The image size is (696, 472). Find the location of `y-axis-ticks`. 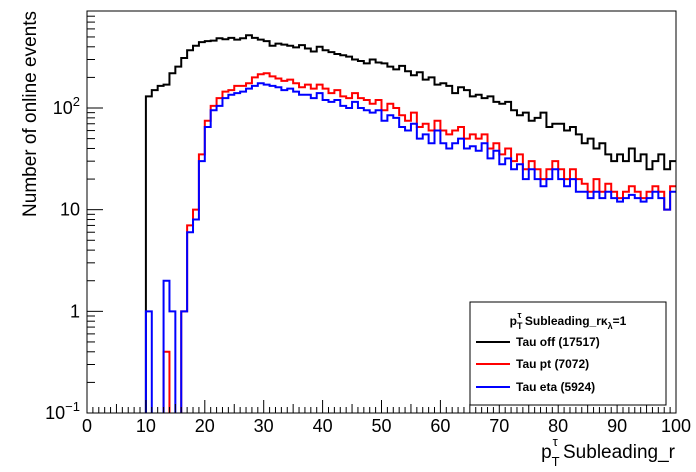

y-axis-ticks is located at coordinates (95, 212).